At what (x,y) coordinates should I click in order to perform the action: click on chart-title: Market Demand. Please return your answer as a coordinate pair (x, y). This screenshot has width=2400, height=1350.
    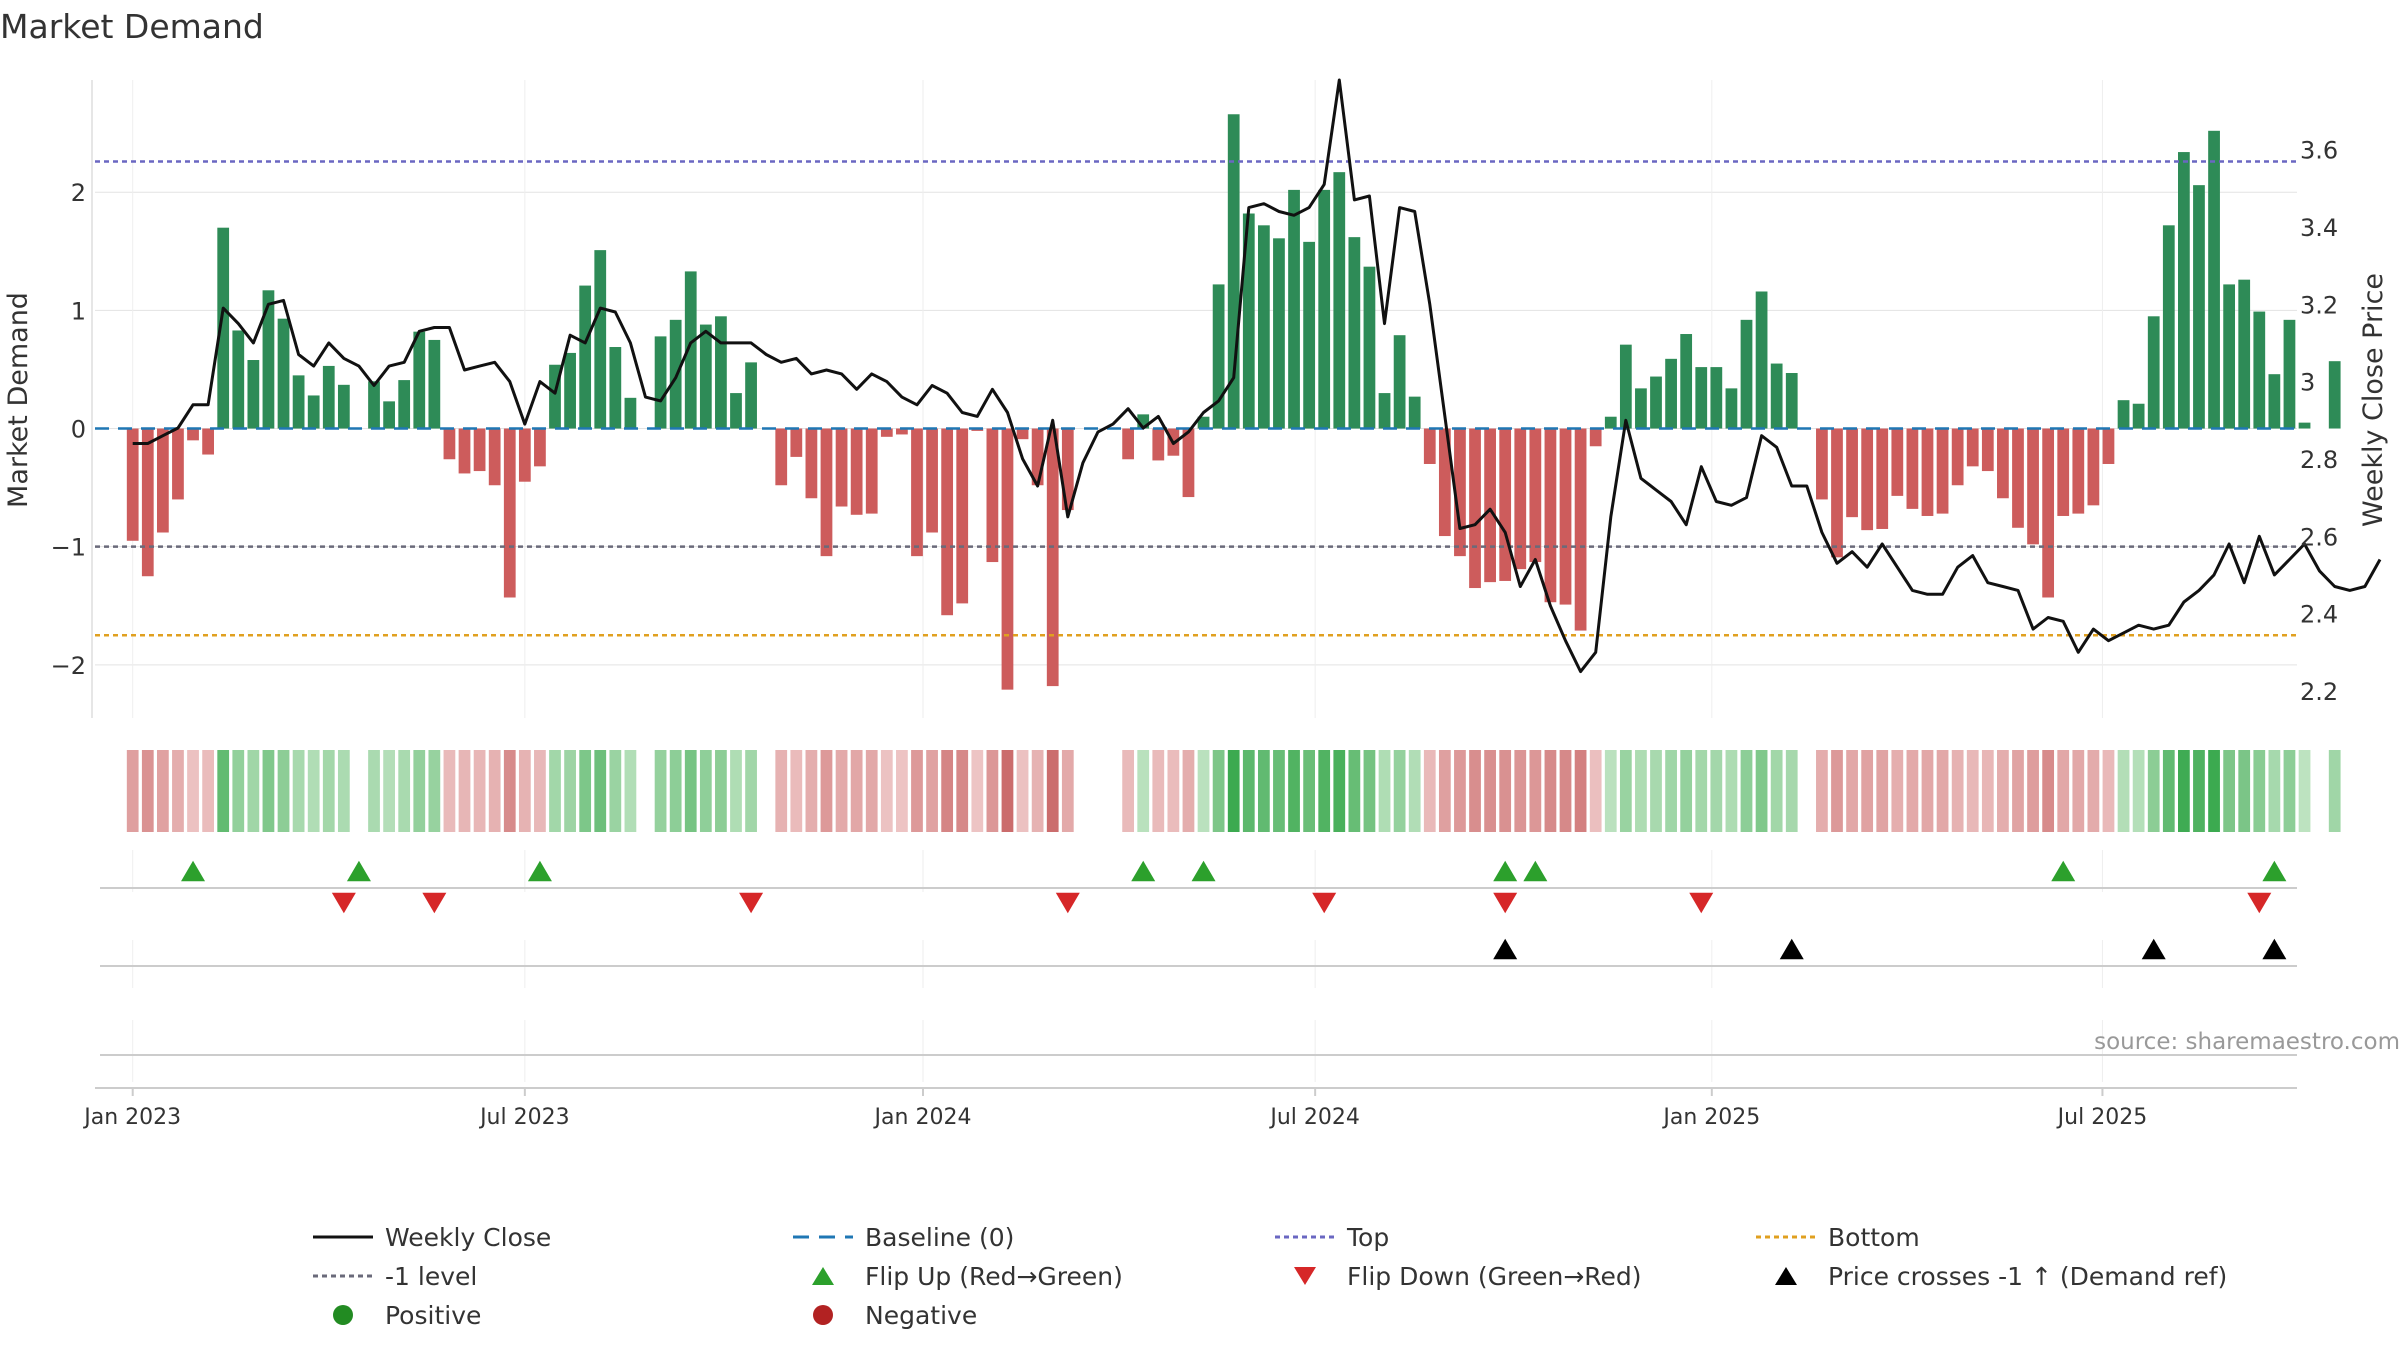
    Looking at the image, I should click on (132, 26).